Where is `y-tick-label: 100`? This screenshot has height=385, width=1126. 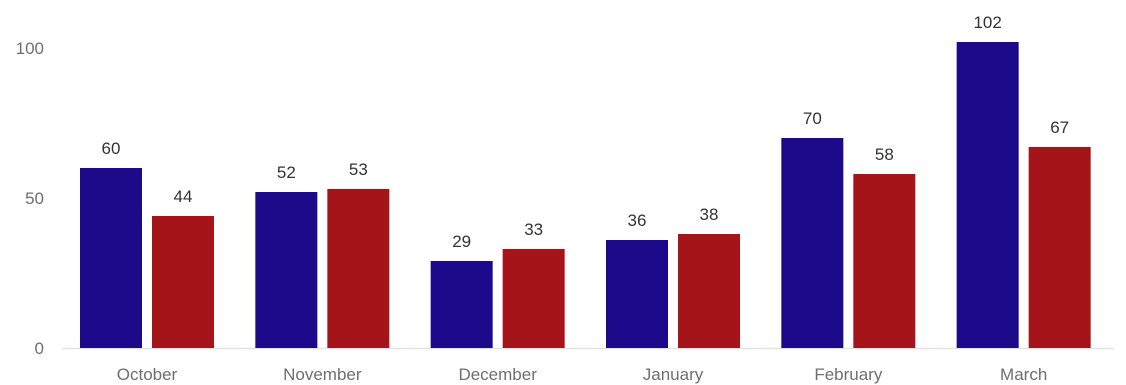 y-tick-label: 100 is located at coordinates (30, 48).